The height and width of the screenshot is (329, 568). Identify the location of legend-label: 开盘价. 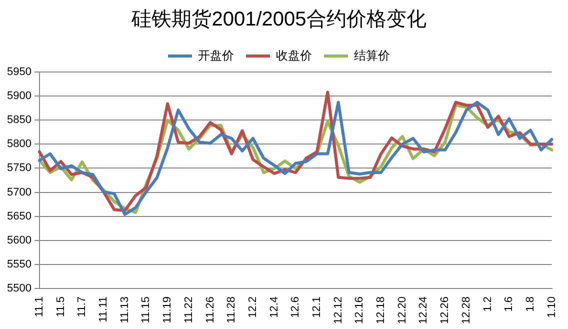
(216, 55).